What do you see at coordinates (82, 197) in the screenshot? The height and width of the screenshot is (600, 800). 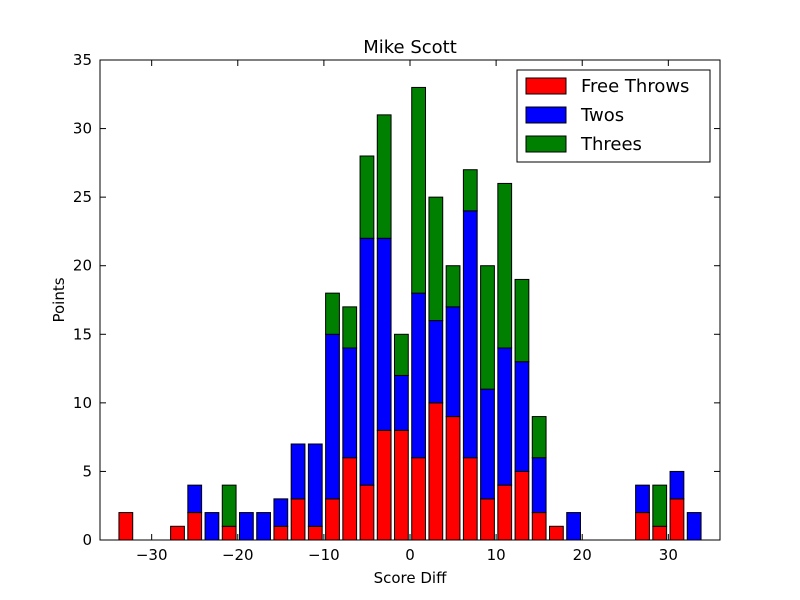 I see `y-tick-label: 25` at bounding box center [82, 197].